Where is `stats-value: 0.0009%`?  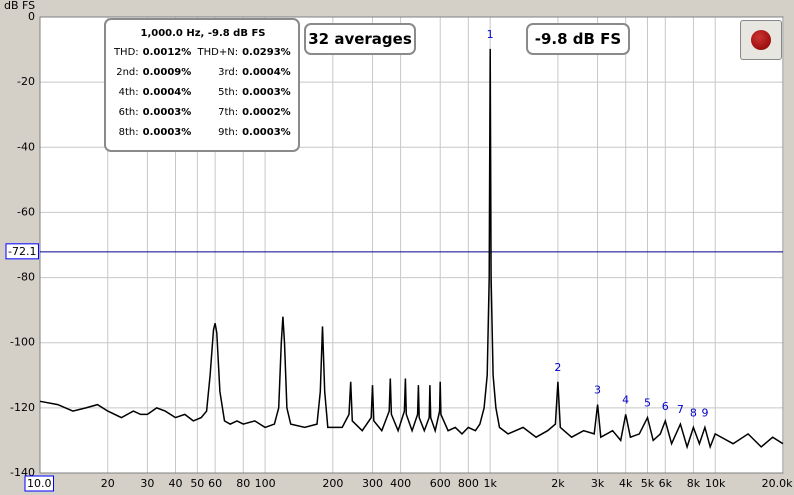 stats-value: 0.0009% is located at coordinates (167, 72).